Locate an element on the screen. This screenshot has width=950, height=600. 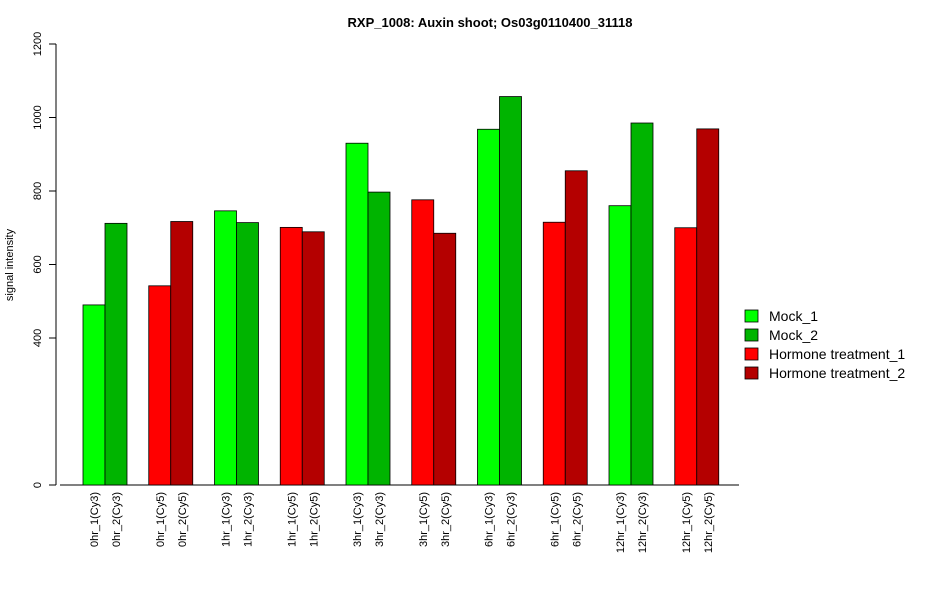
y-axis-label: signal intensity is located at coordinates (10, 264).